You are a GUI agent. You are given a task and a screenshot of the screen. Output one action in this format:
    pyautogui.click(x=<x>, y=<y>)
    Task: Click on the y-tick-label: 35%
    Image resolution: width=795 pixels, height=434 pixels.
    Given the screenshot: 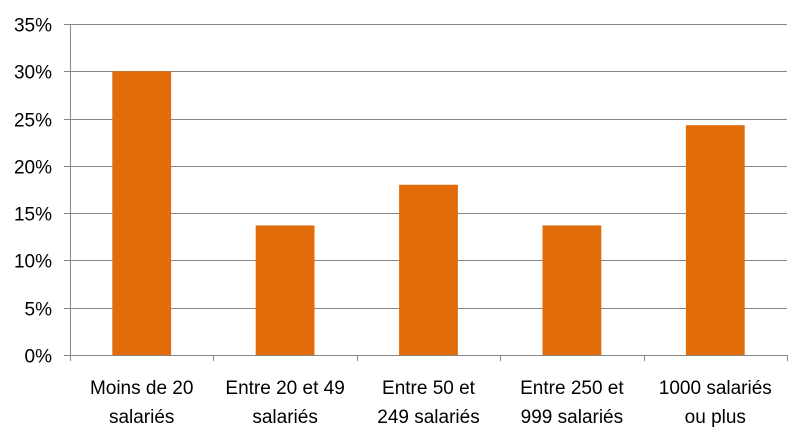 What is the action you would take?
    pyautogui.click(x=33, y=26)
    